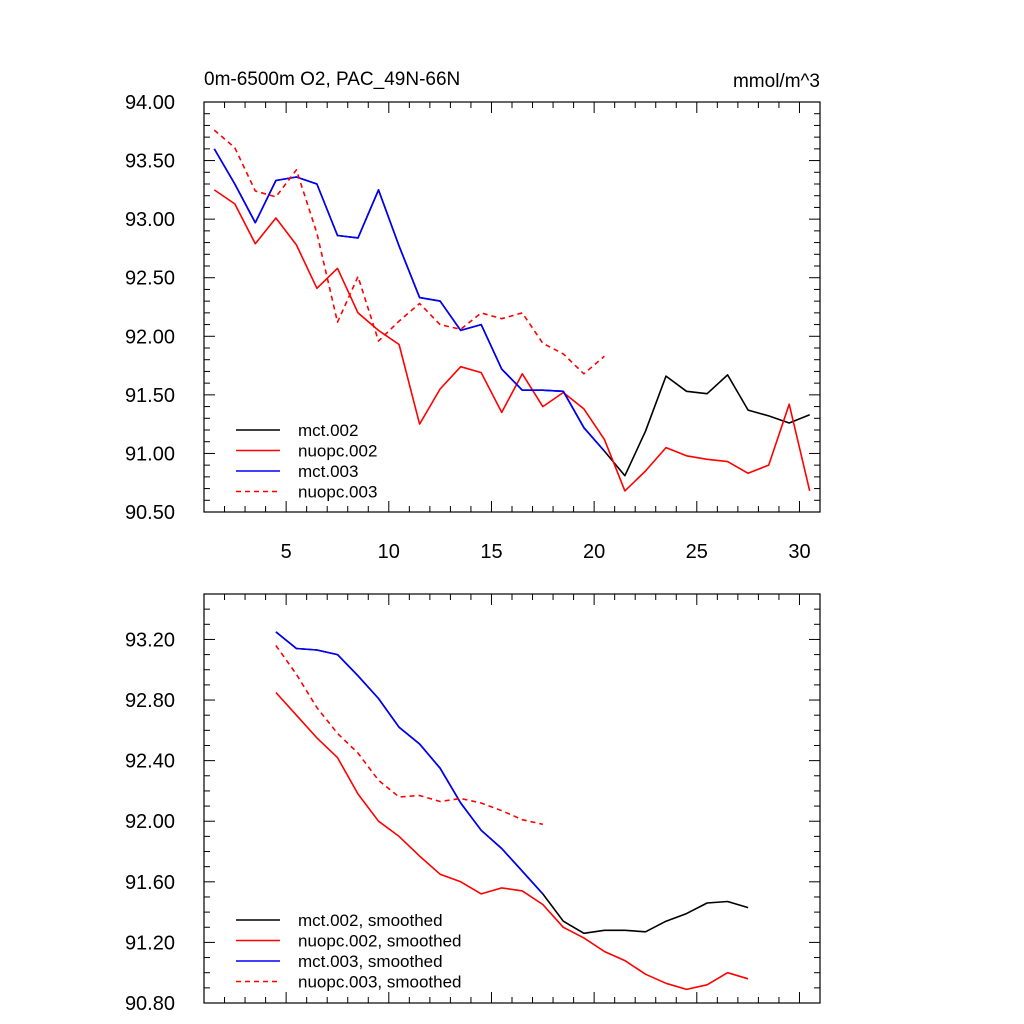 Image resolution: width=1024 pixels, height=1024 pixels. Describe the element at coordinates (776, 81) in the screenshot. I see `units-label: mmol/m^3` at that location.